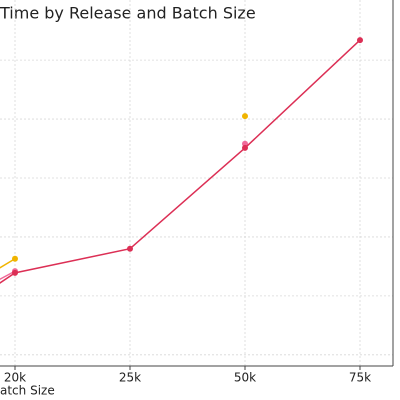 The image size is (400, 400). Describe the element at coordinates (128, 13) in the screenshot. I see `chart-title: Time by Release and Batch Size` at that location.